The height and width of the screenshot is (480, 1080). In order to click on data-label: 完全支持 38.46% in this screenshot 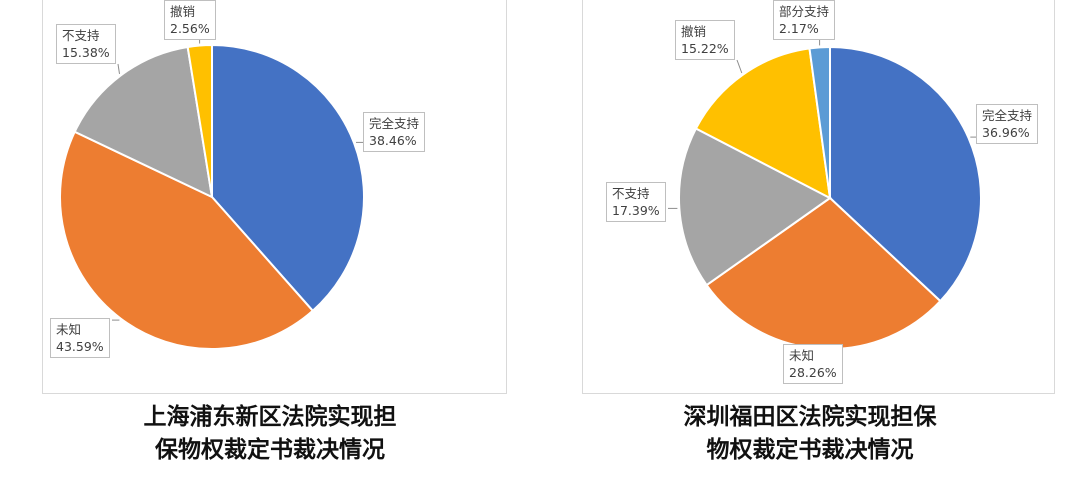, I will do `click(394, 132)`.